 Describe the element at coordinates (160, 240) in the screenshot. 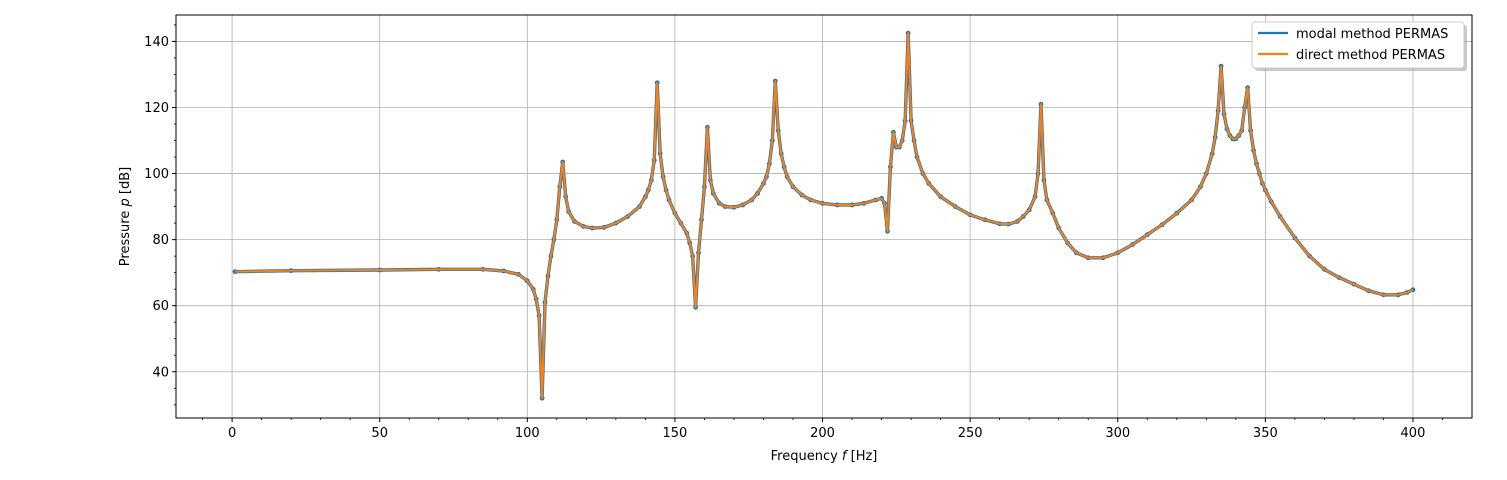

I see `y-tick-label: 80` at that location.